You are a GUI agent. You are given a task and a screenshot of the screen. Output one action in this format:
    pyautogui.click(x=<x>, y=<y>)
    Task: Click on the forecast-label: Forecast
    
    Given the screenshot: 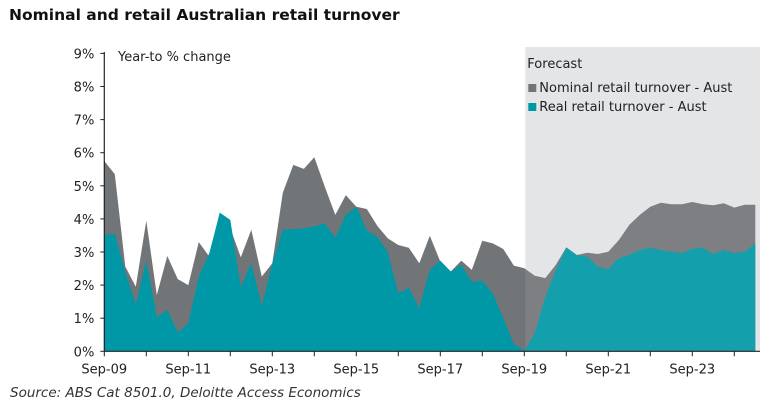 What is the action you would take?
    pyautogui.click(x=554, y=64)
    